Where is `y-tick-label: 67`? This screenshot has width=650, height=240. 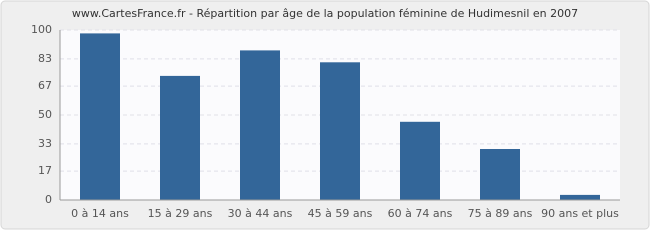 y-tick-label: 67 is located at coordinates (45, 85).